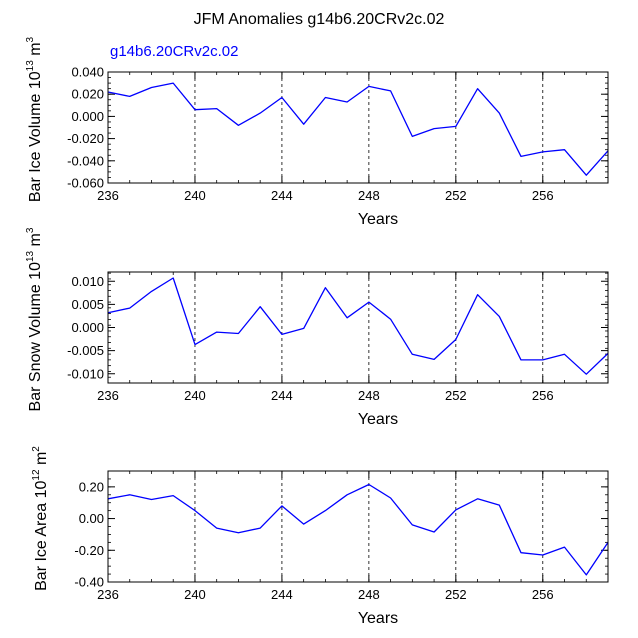  Describe the element at coordinates (41, 535) in the screenshot. I see `y-axis-label-main: Bar Ice Area 10` at that location.